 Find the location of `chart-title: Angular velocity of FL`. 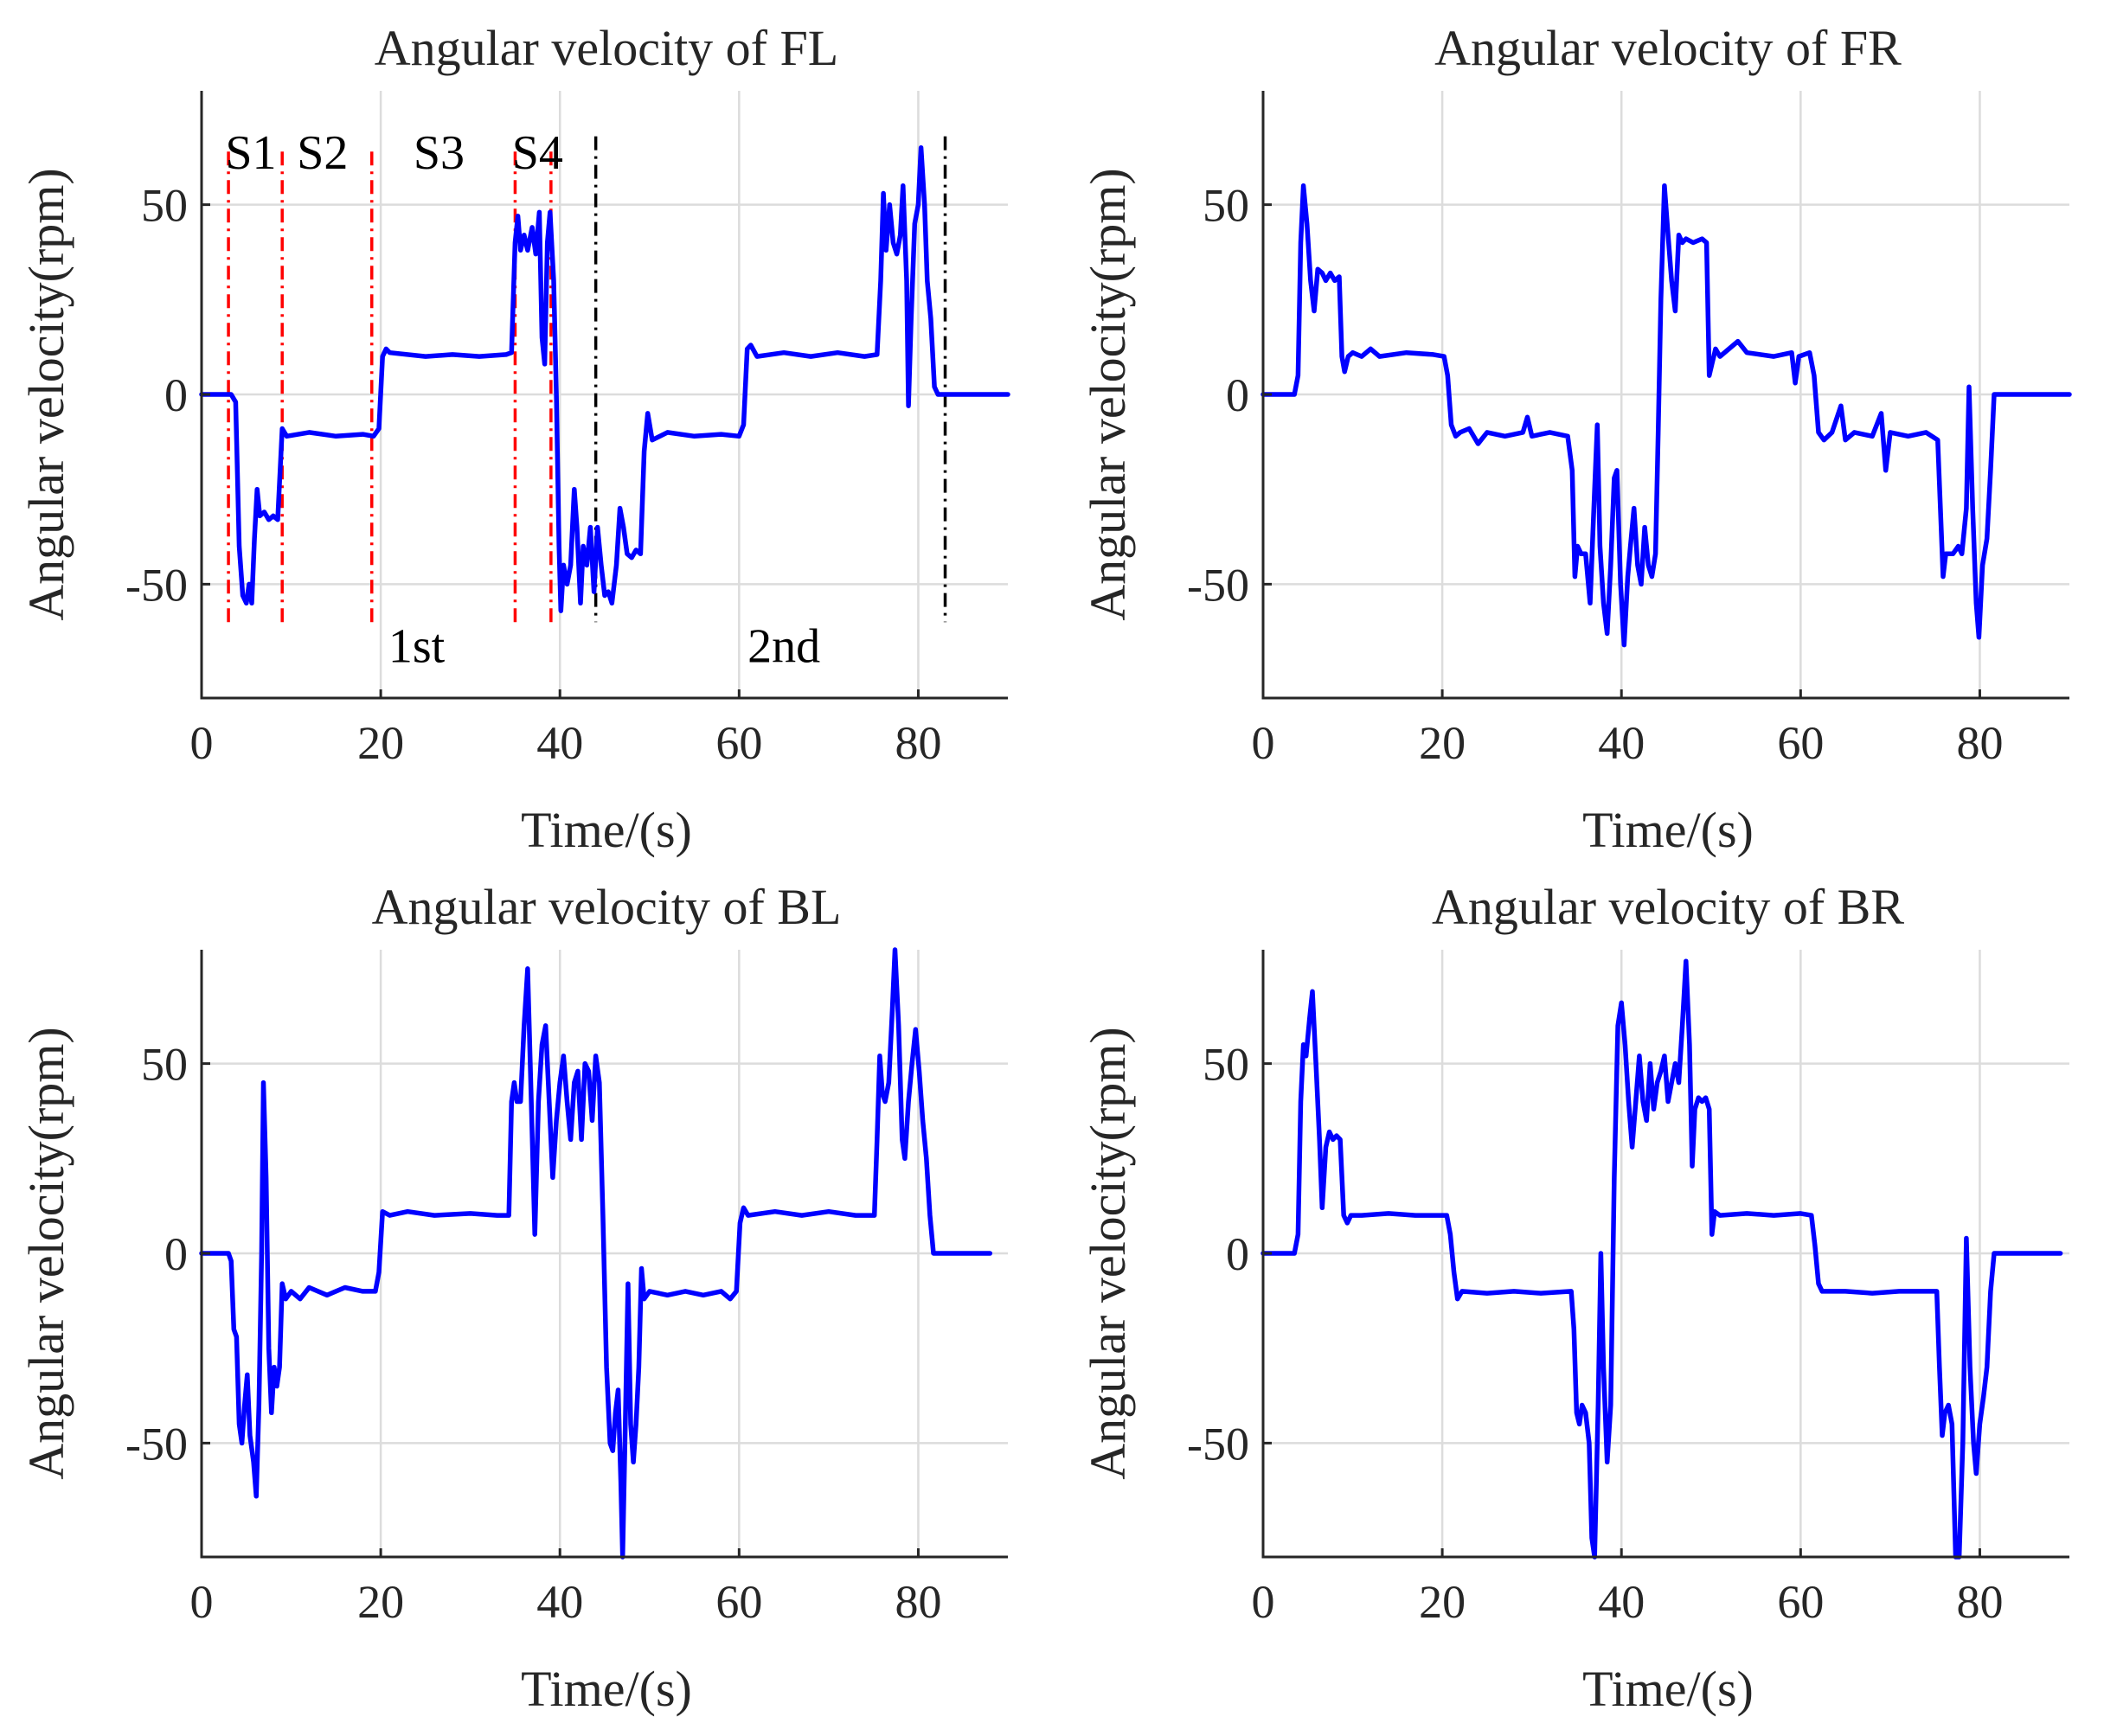

chart-title: Angular velocity of FL is located at coordinates (606, 48).